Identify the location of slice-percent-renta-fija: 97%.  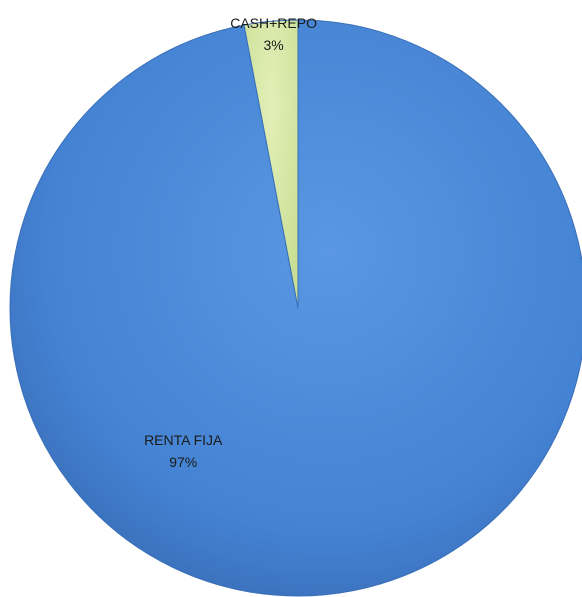
(183, 462).